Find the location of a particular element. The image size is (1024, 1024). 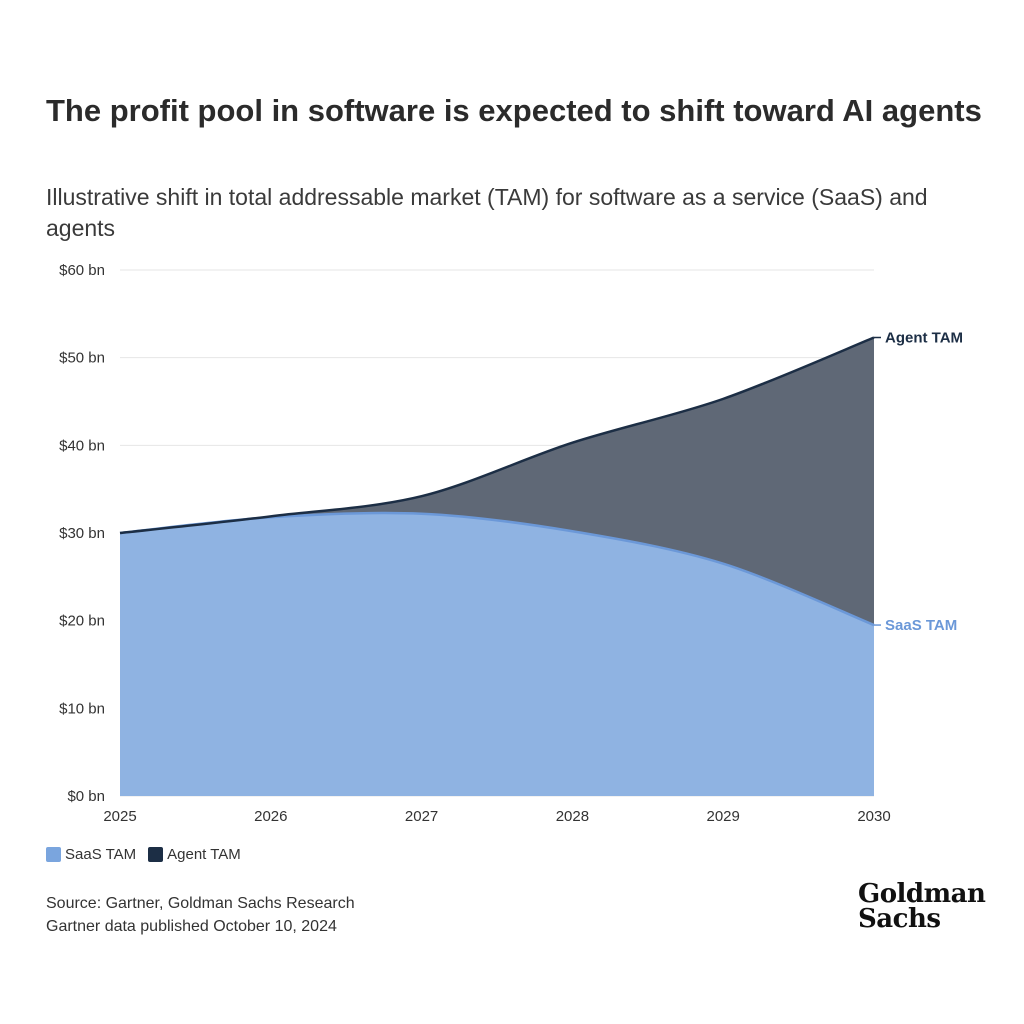

legend-swatch-agent is located at coordinates (156, 854).